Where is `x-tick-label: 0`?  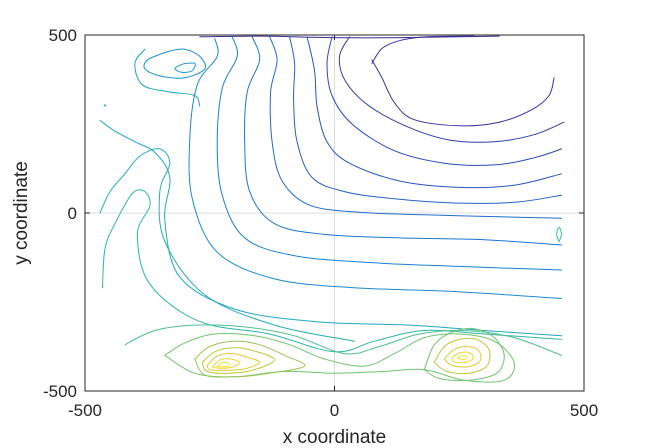 x-tick-label: 0 is located at coordinates (334, 410).